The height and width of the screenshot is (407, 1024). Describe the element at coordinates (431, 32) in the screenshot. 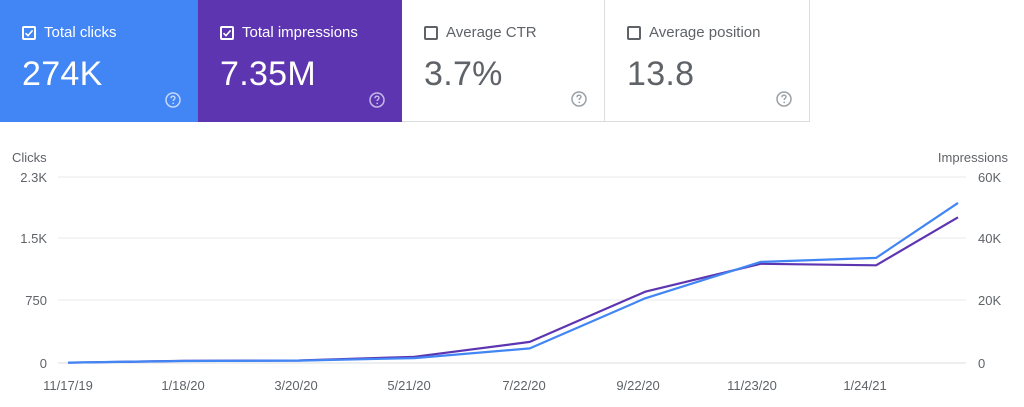

I see `average-ctr-checkbox` at that location.